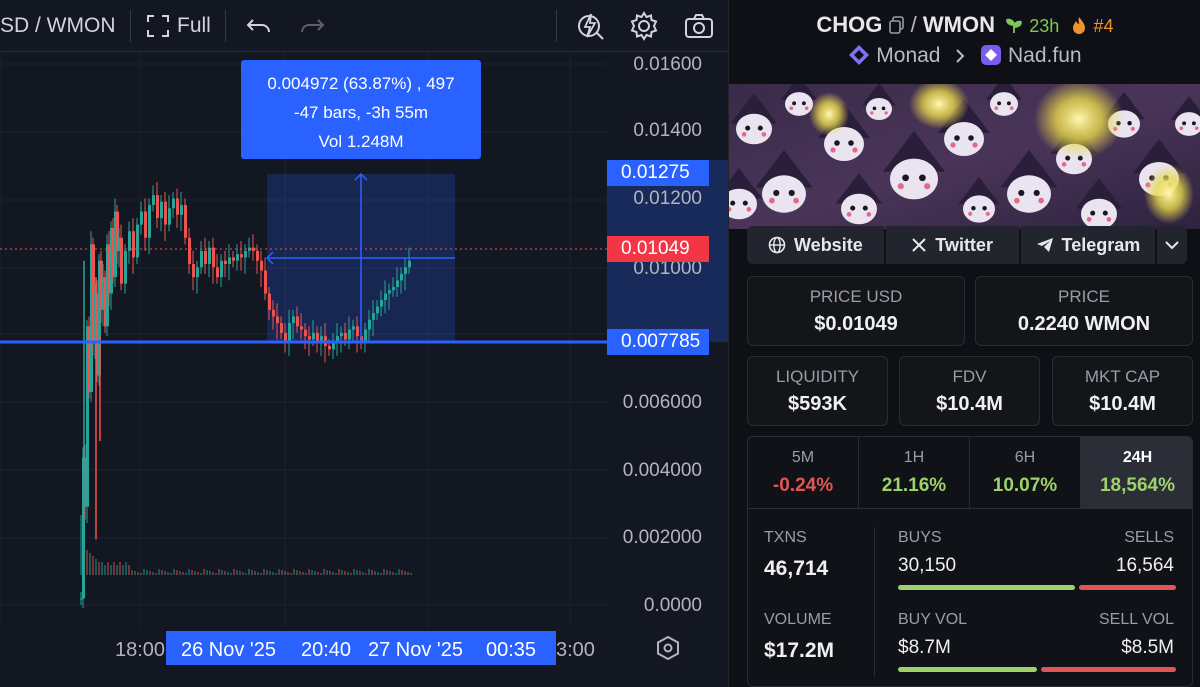 The width and height of the screenshot is (1200, 687). Describe the element at coordinates (908, 55) in the screenshot. I see `chain-name: Monad` at that location.